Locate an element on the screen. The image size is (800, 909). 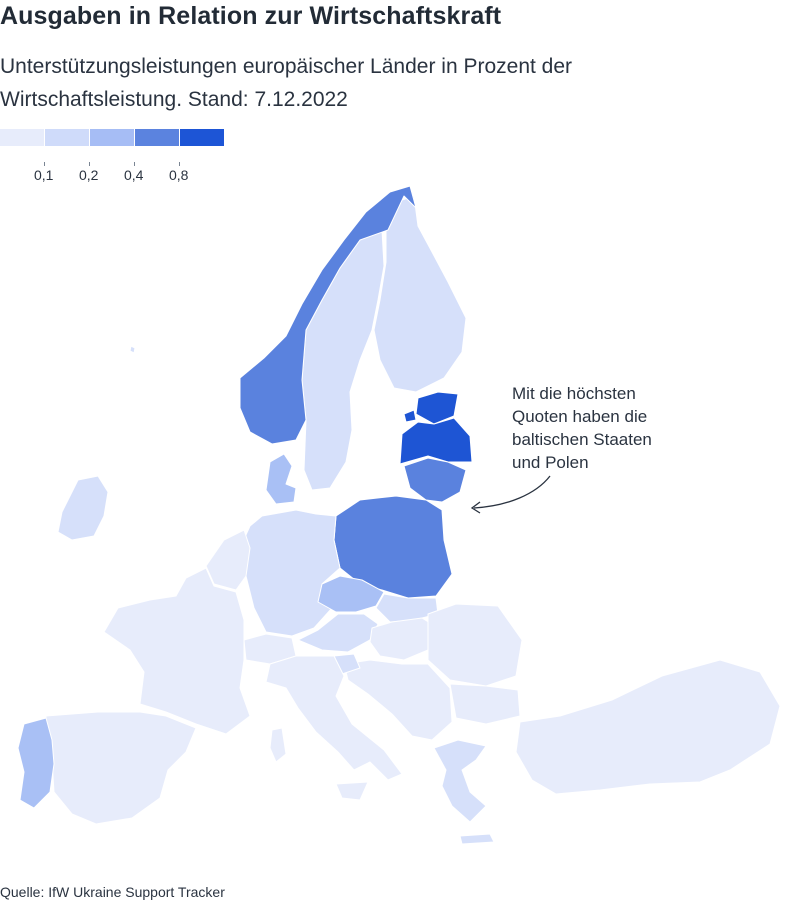
region-latvia is located at coordinates (436, 441).